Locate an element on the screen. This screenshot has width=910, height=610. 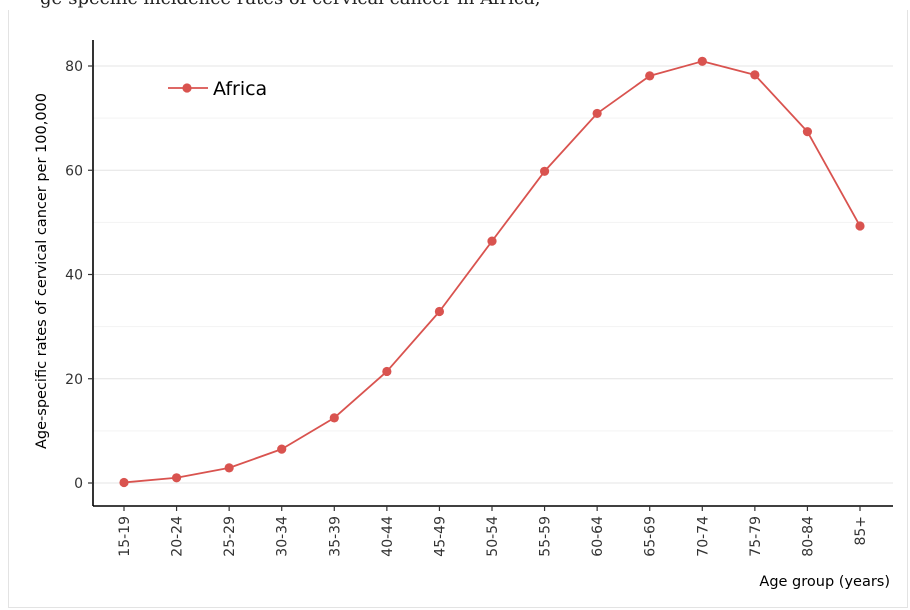
x-axis-title: Age group (years) is located at coordinates (824, 582).